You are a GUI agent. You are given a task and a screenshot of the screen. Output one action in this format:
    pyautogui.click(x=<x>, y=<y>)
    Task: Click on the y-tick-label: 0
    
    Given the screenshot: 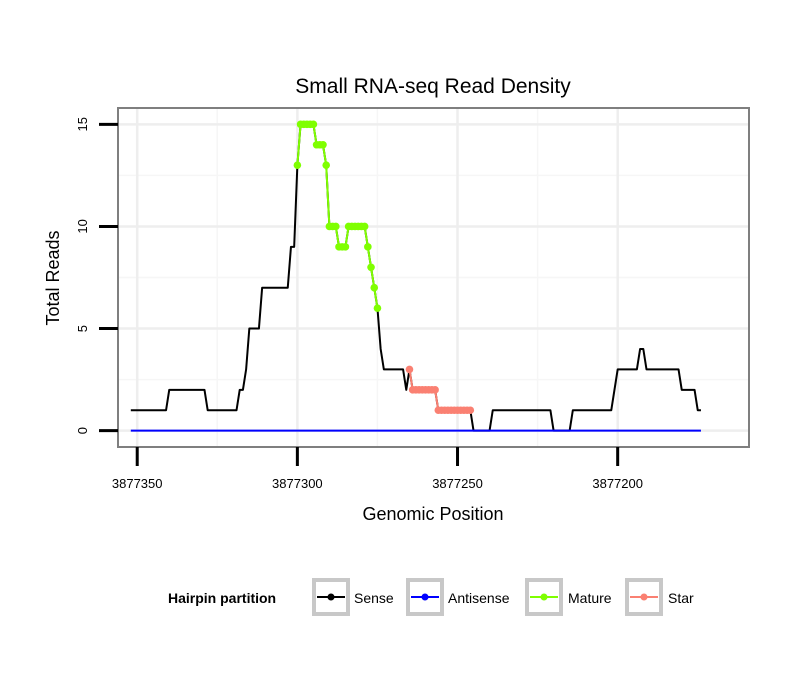 What is the action you would take?
    pyautogui.click(x=82, y=430)
    